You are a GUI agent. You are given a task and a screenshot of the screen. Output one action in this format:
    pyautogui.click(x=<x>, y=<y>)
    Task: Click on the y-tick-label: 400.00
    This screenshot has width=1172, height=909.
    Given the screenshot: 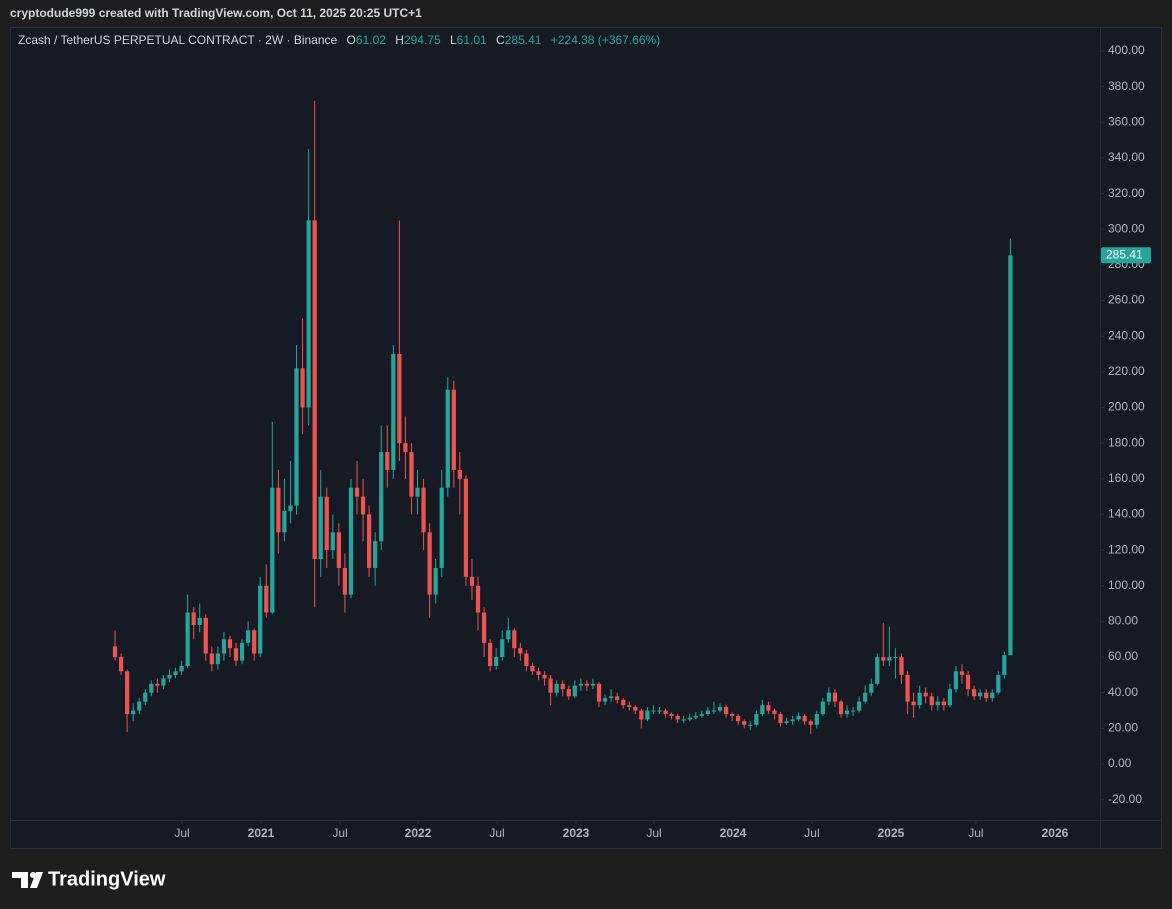 What is the action you would take?
    pyautogui.click(x=1126, y=50)
    